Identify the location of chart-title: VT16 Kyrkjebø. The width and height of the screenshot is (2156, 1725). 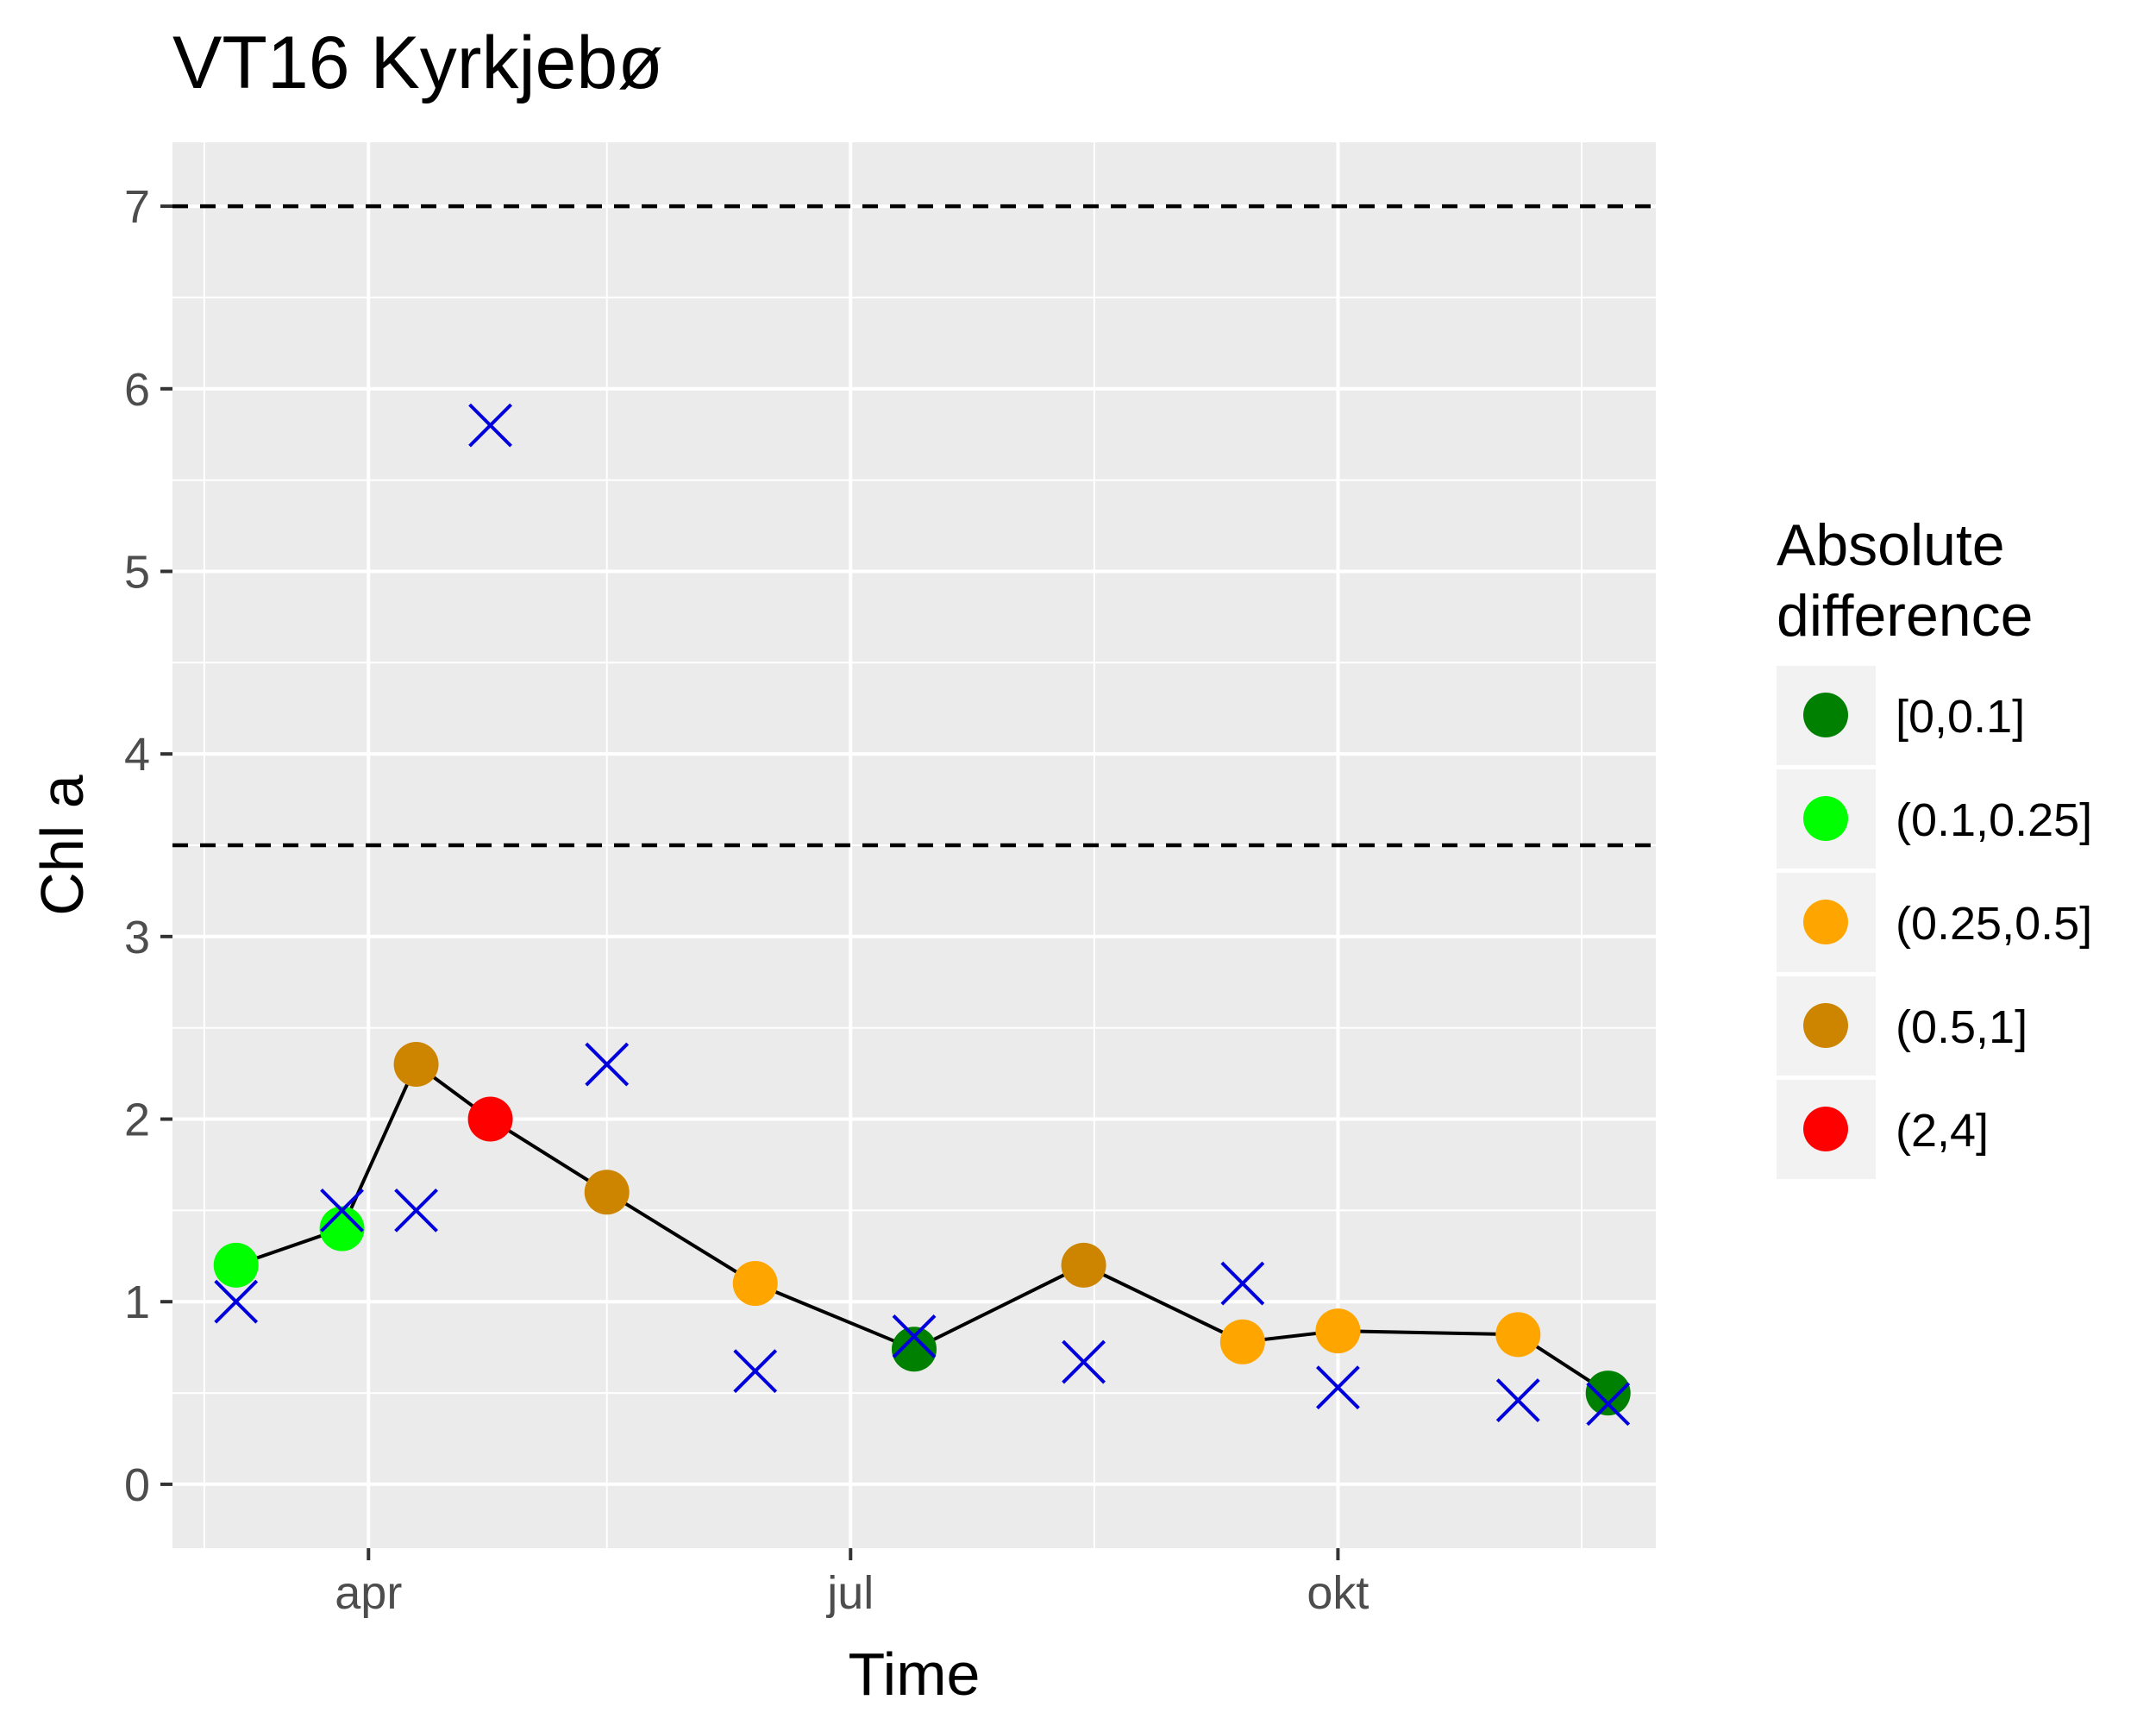
(417, 63).